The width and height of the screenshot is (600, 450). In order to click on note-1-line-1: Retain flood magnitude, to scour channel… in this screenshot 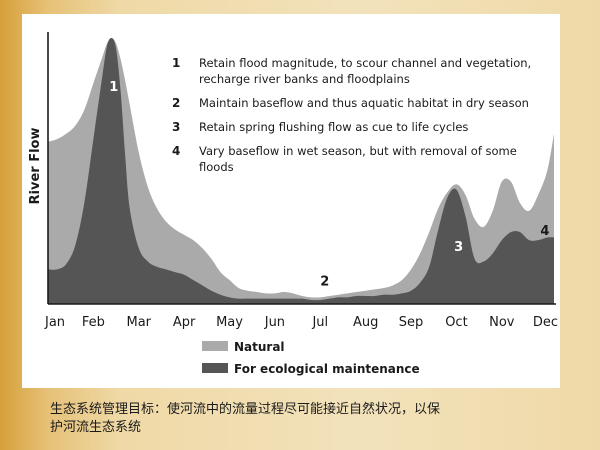, I will do `click(365, 63)`.